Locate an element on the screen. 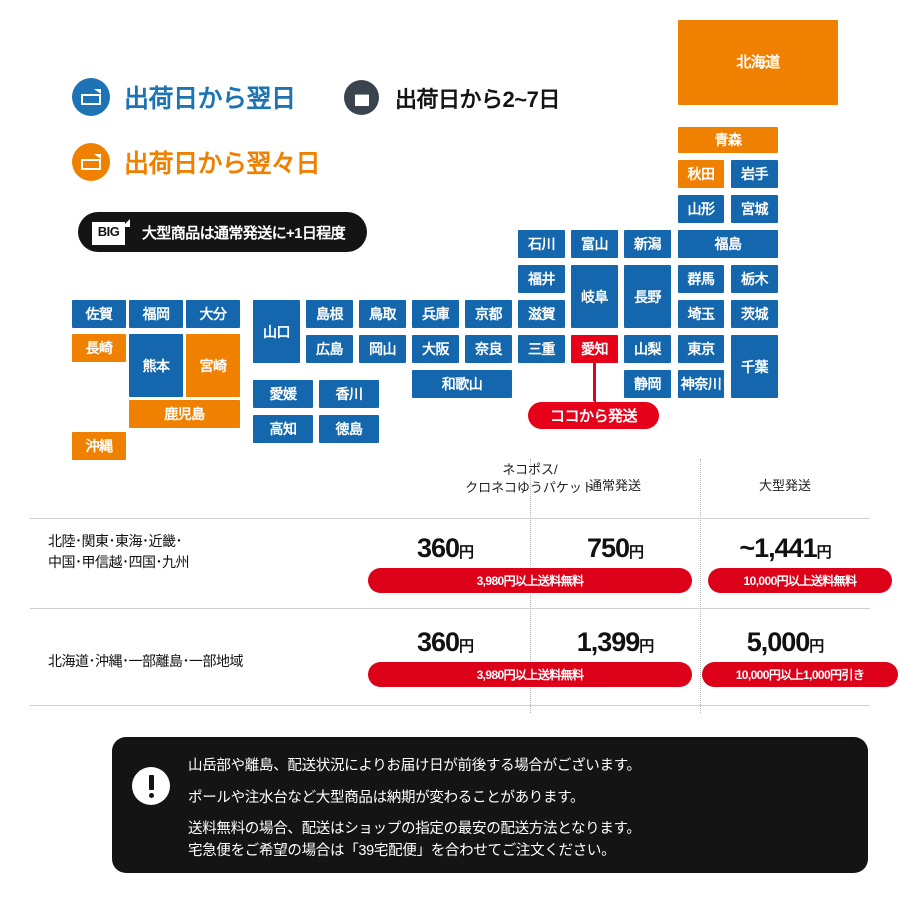 This screenshot has height=900, width=900. prefecture-tile: 宮崎 is located at coordinates (213, 365).